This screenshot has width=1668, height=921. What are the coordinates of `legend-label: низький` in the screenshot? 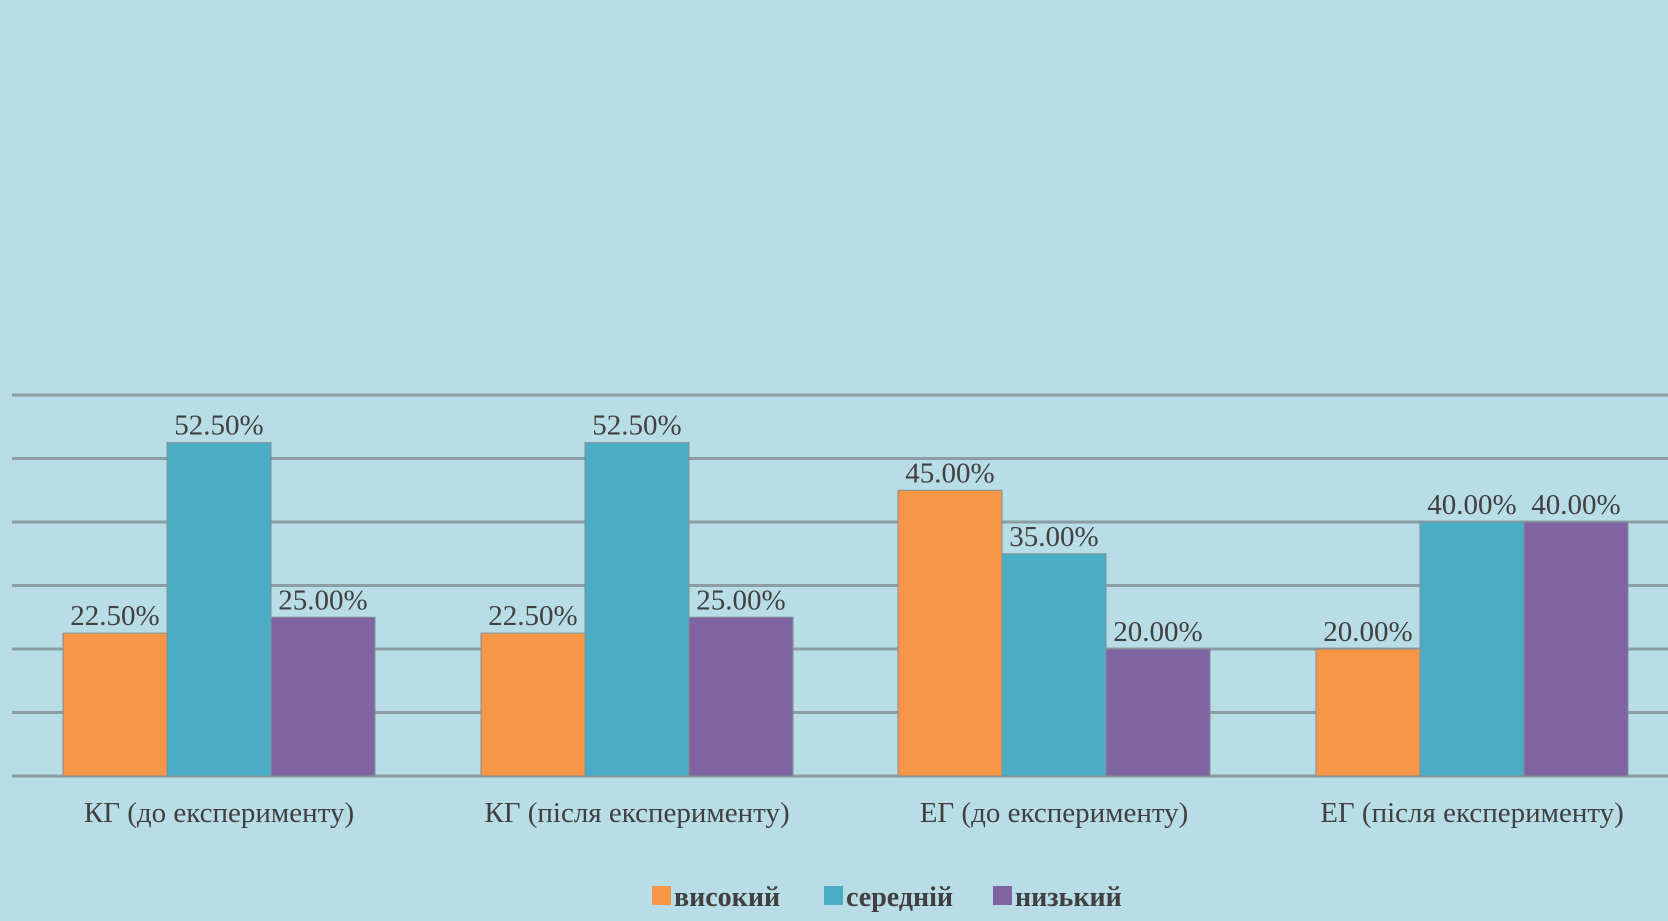 It's located at (1068, 897).